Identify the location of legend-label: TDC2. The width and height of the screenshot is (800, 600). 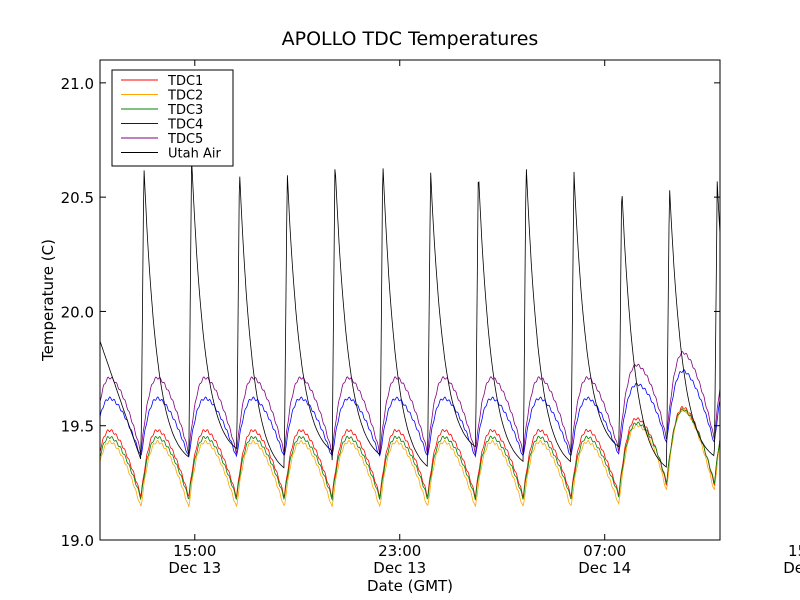
(185, 96).